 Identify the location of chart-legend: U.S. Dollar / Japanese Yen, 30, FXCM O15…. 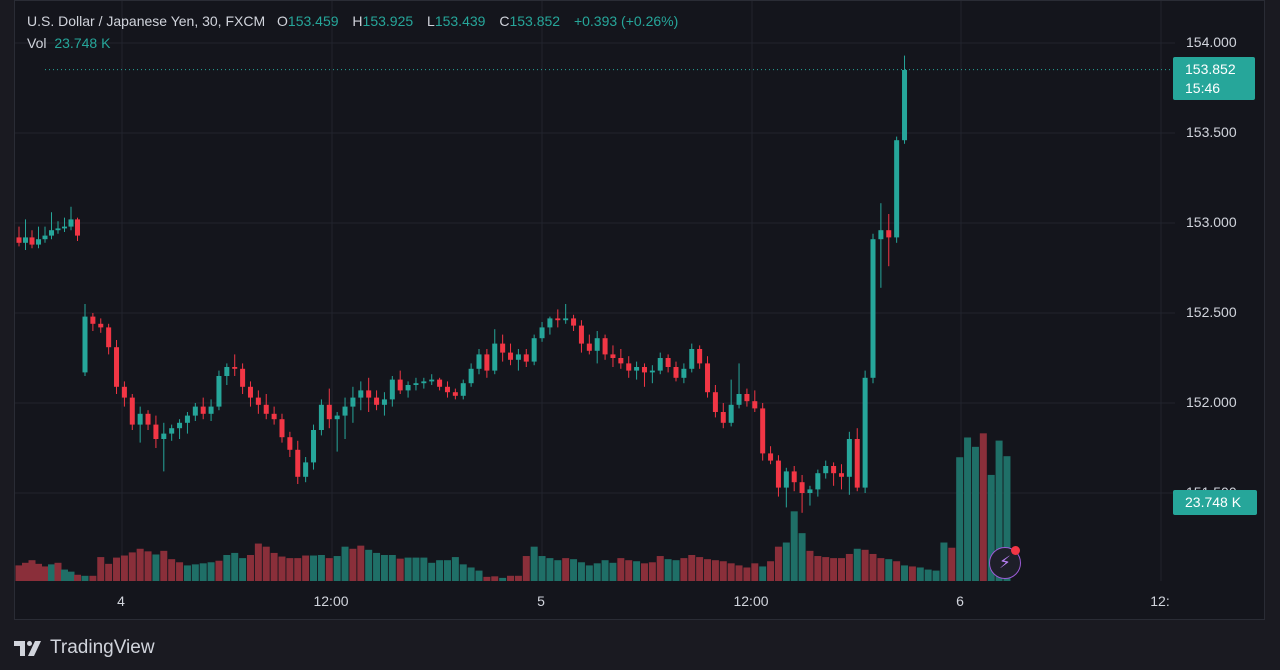
(357, 32).